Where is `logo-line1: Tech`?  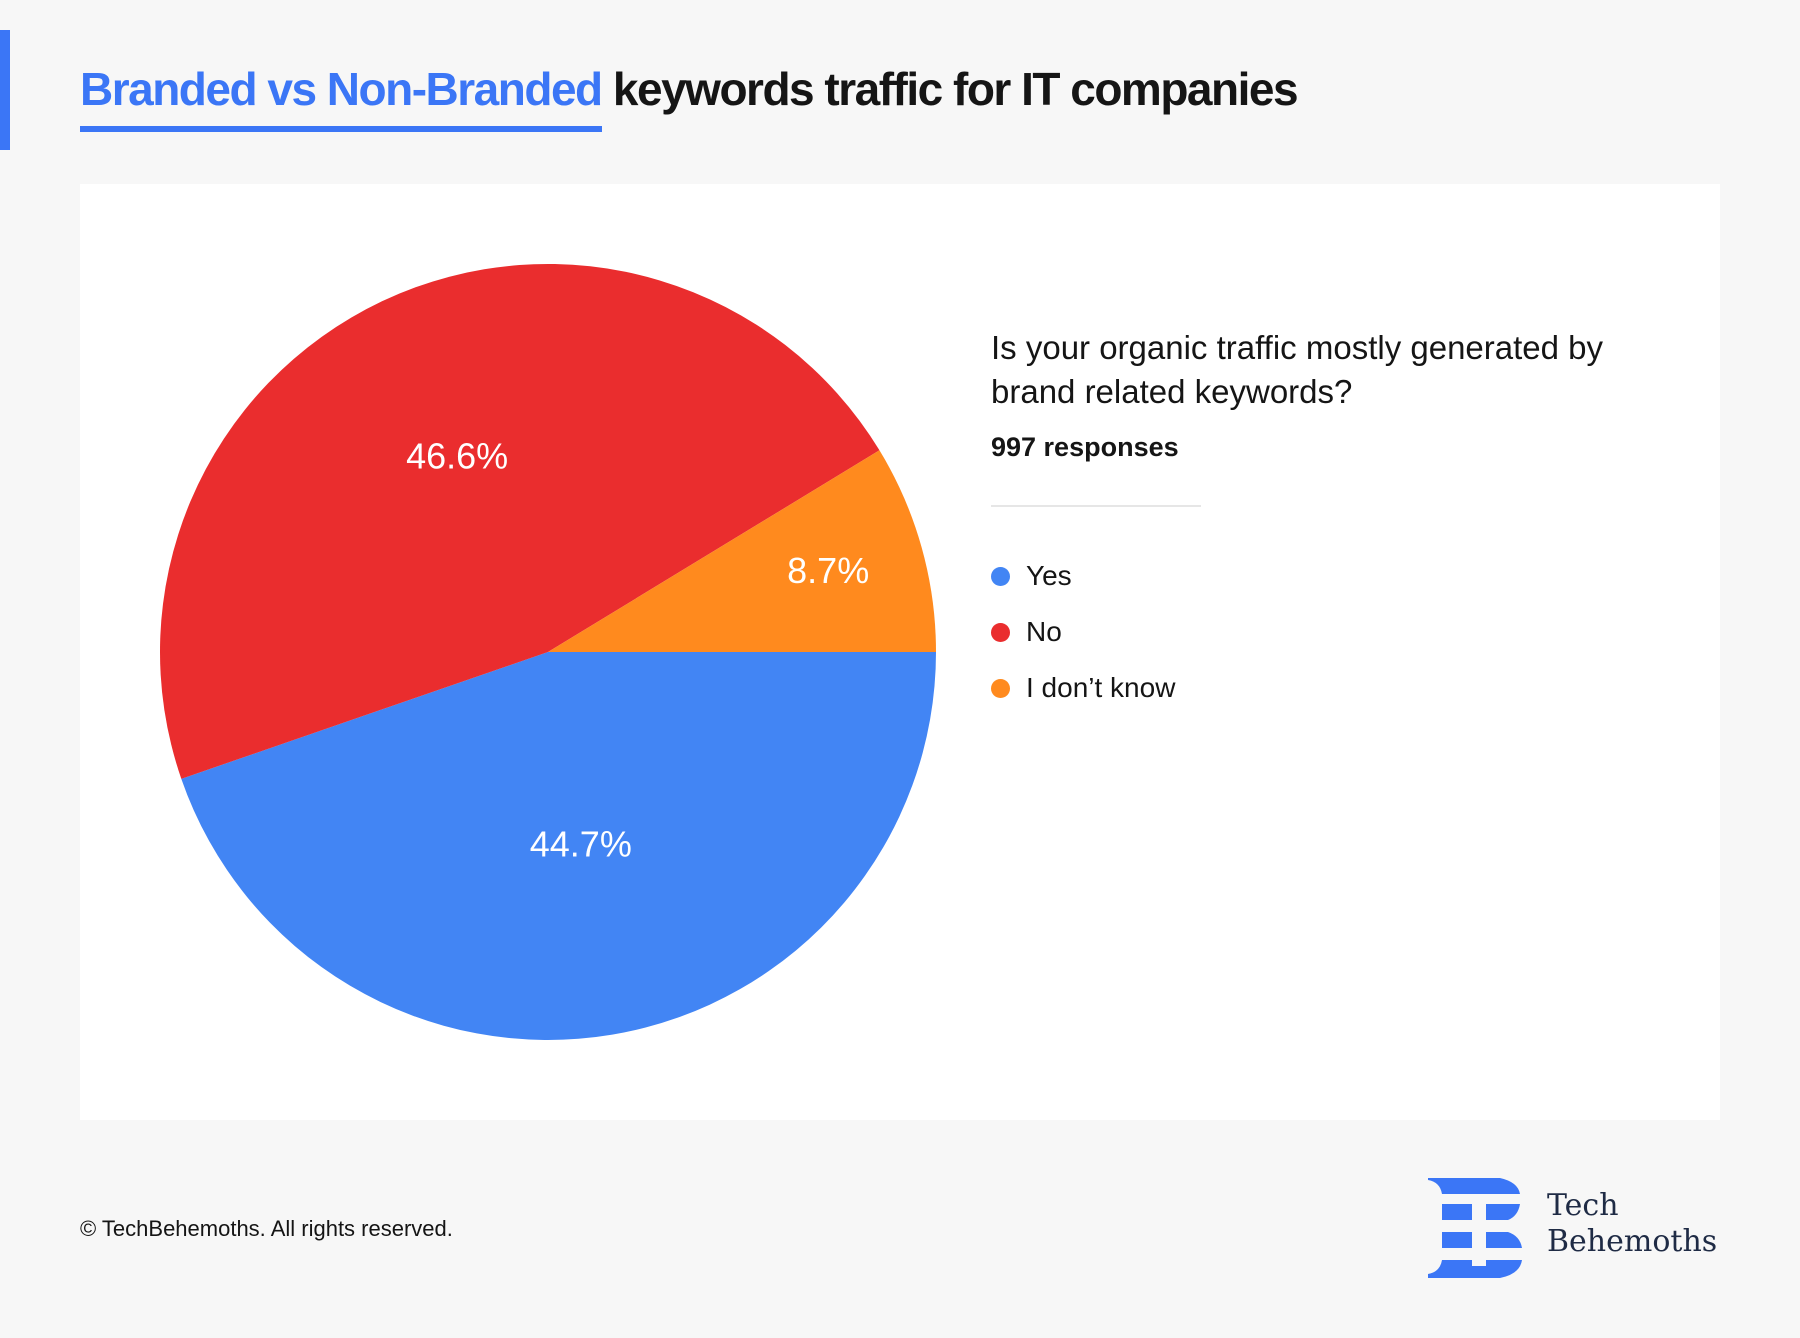 logo-line1: Tech is located at coordinates (1583, 1205).